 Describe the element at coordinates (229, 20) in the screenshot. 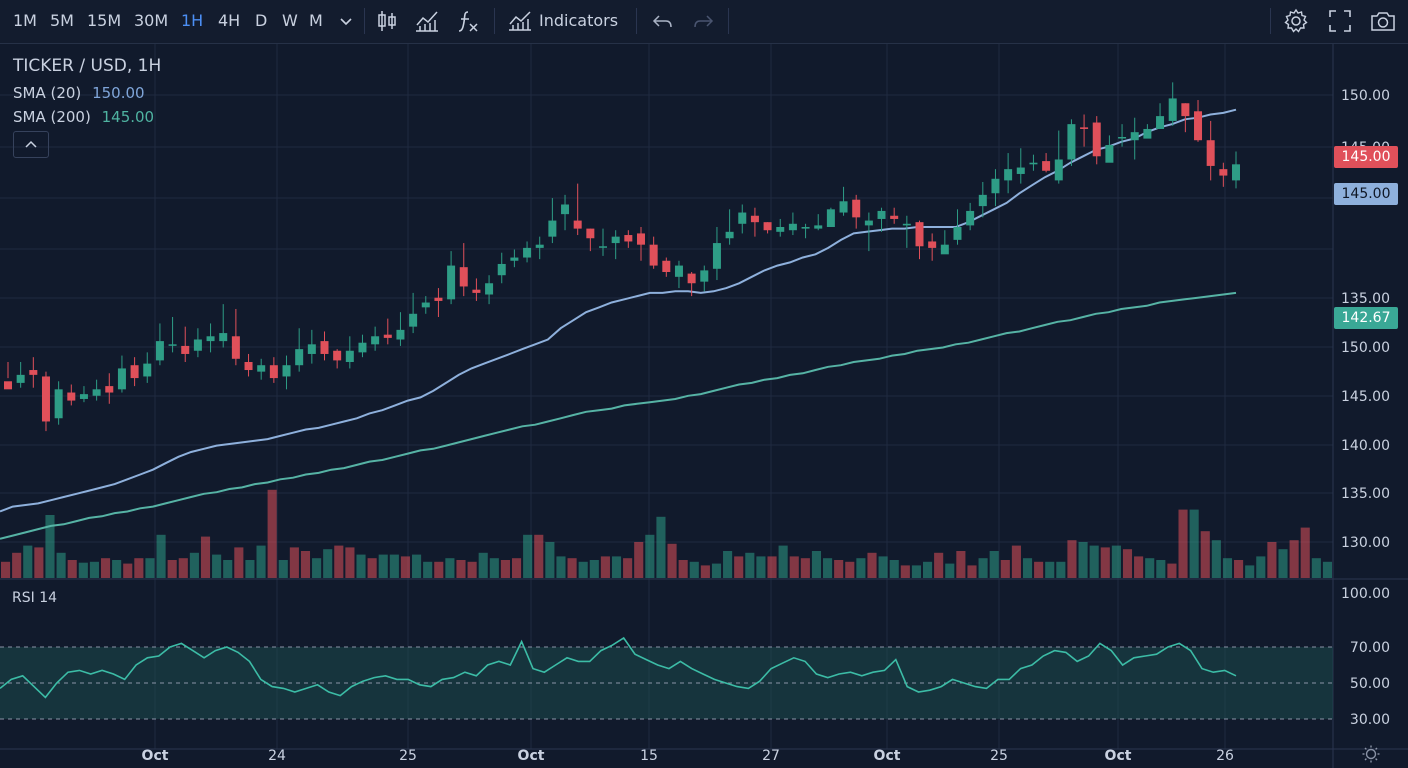

I see `interval-4h: 4H` at that location.